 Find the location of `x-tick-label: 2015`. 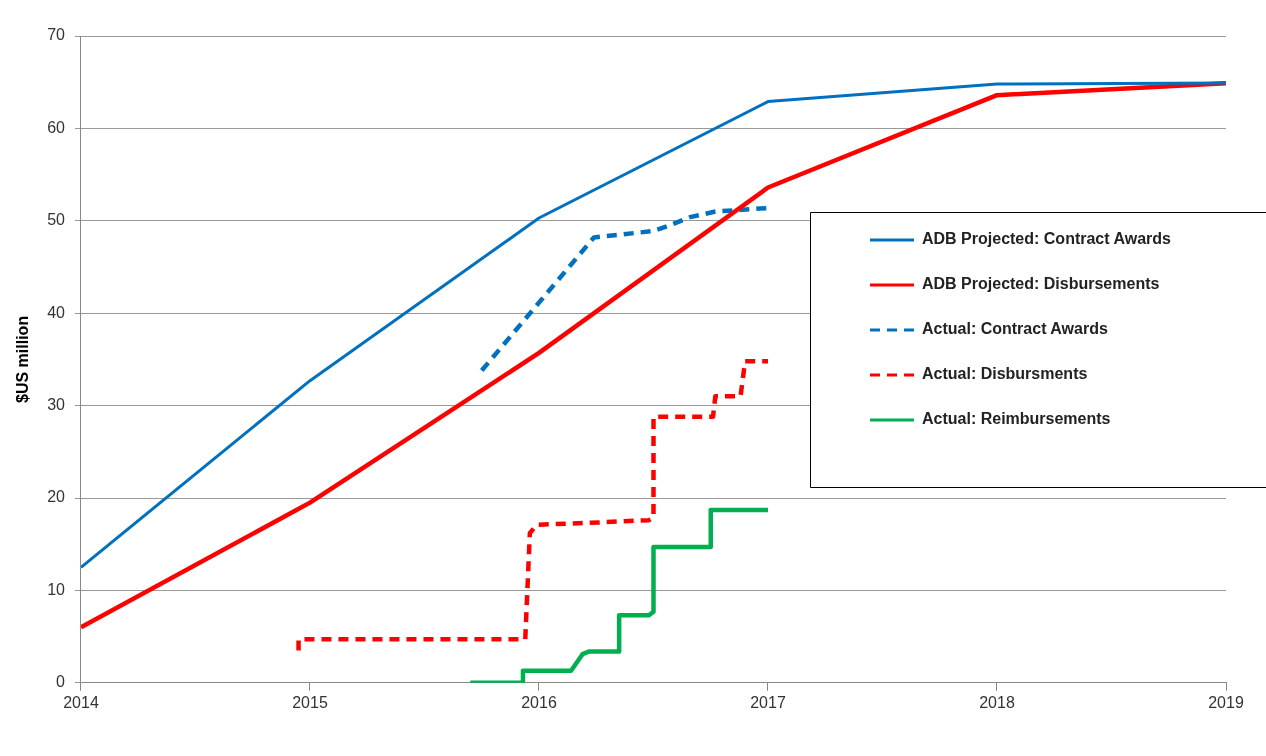

x-tick-label: 2015 is located at coordinates (310, 702).